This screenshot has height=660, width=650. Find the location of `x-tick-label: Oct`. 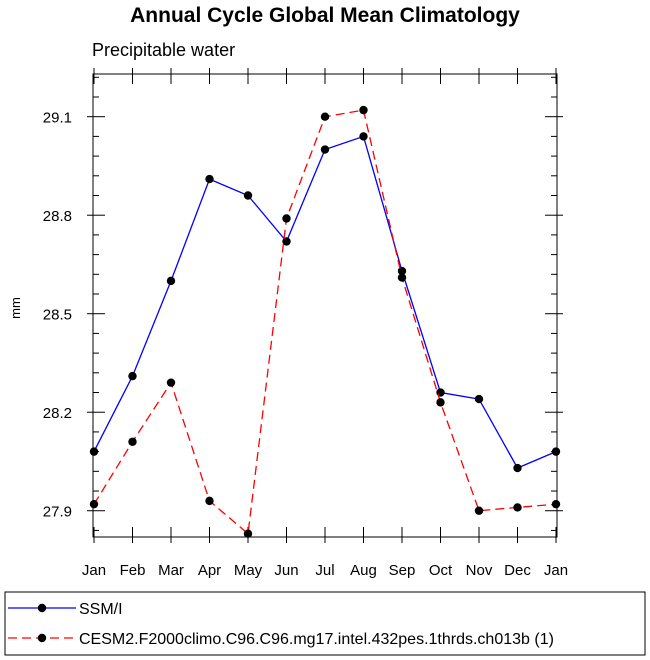

x-tick-label: Oct is located at coordinates (441, 570).